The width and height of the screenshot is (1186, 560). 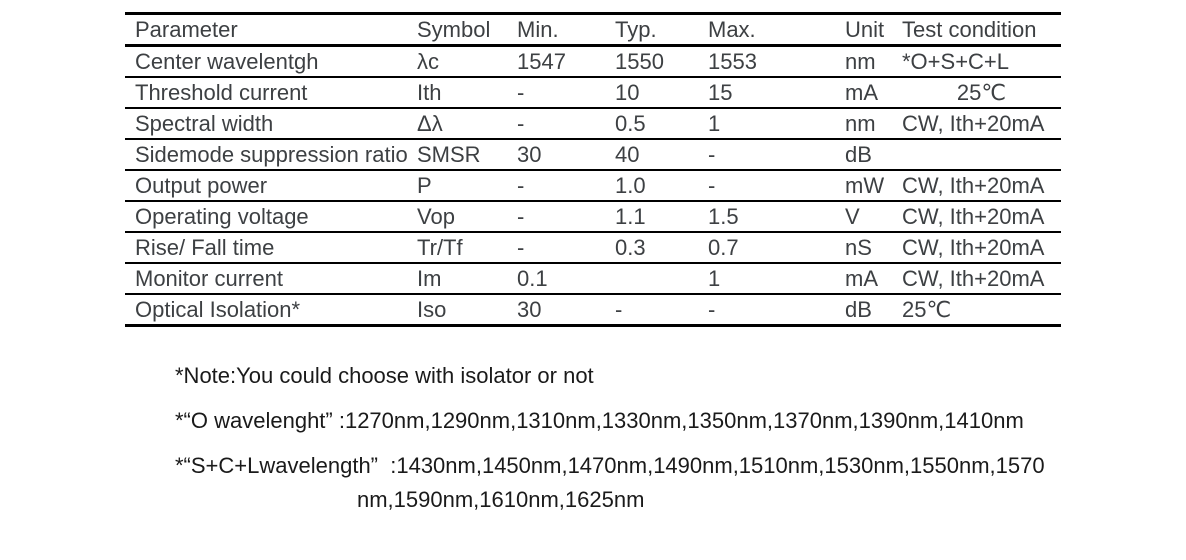 I want to click on cell-max: 15, so click(x=776, y=93).